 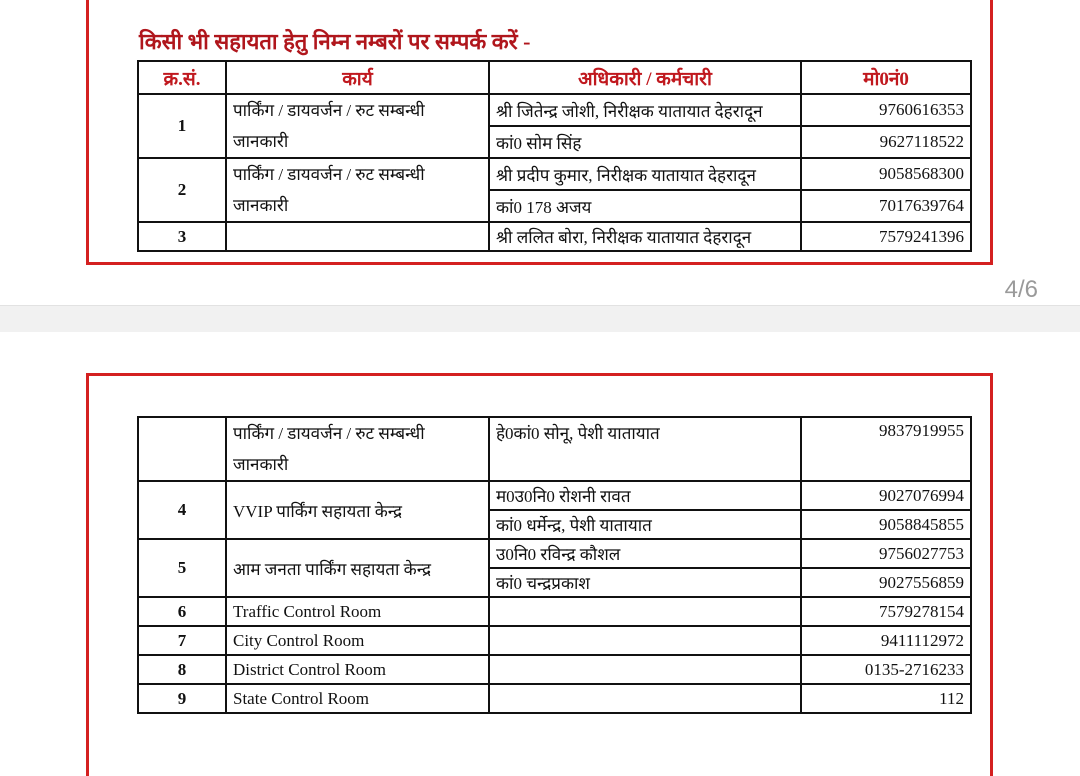 I want to click on officer-name: कां0 धर्मेन्द्र, पेशी यातायात, so click(x=645, y=524).